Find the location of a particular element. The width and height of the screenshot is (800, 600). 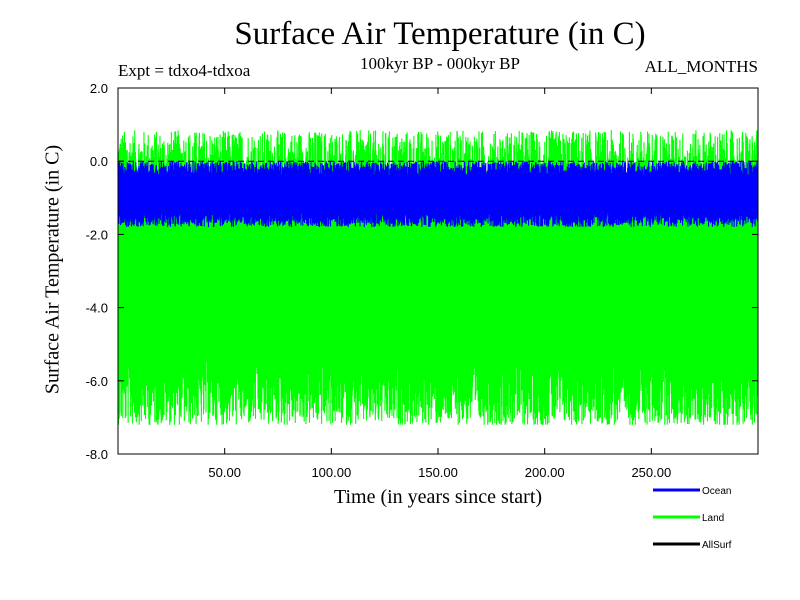

chart-title: Surface Air Temperature (in C) is located at coordinates (440, 34).